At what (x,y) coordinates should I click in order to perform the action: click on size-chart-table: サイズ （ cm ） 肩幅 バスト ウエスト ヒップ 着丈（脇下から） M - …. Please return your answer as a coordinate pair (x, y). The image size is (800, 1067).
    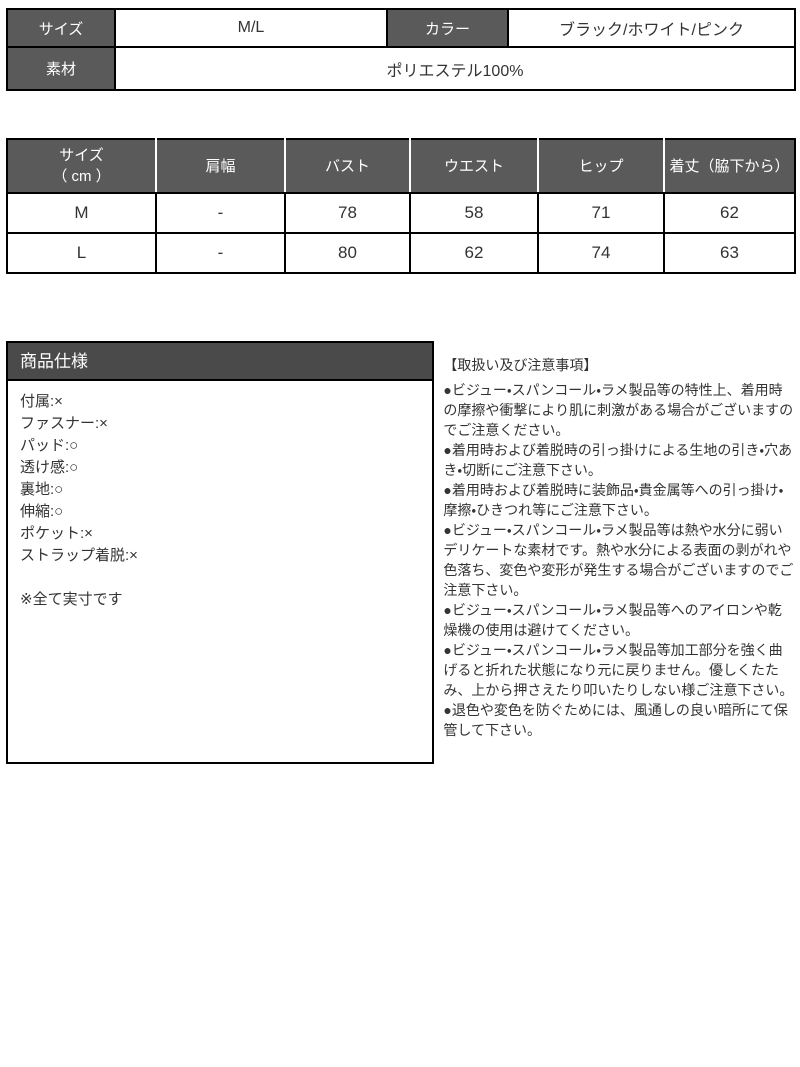
    Looking at the image, I should click on (401, 206).